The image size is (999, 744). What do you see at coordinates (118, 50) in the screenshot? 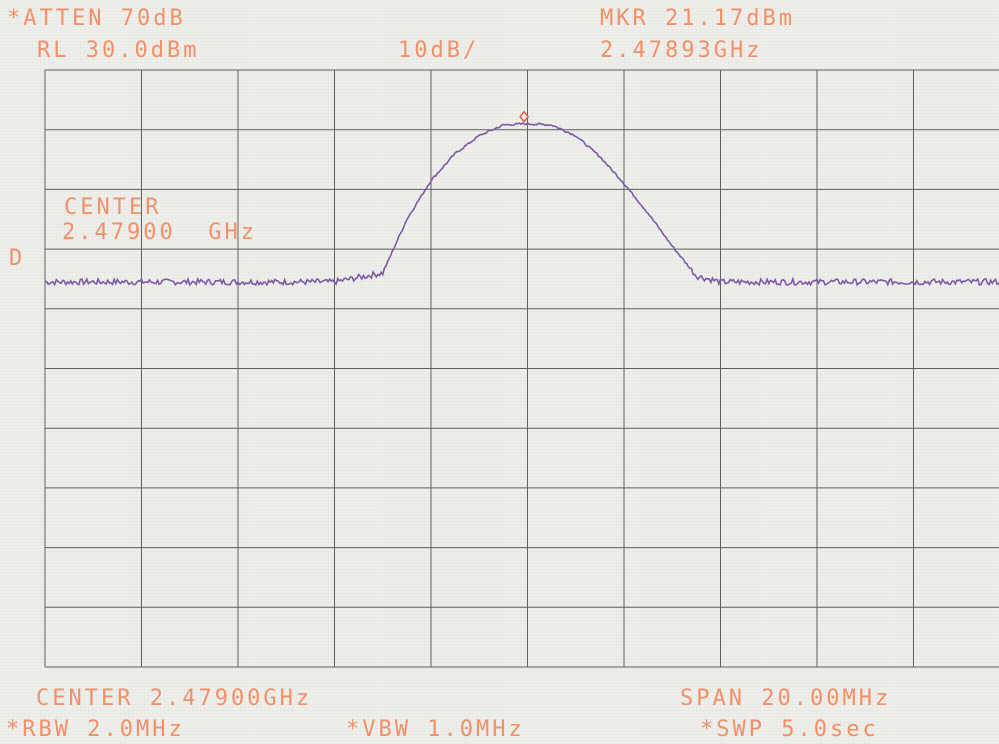
I see `reference-level: RL 30.0dBm` at bounding box center [118, 50].